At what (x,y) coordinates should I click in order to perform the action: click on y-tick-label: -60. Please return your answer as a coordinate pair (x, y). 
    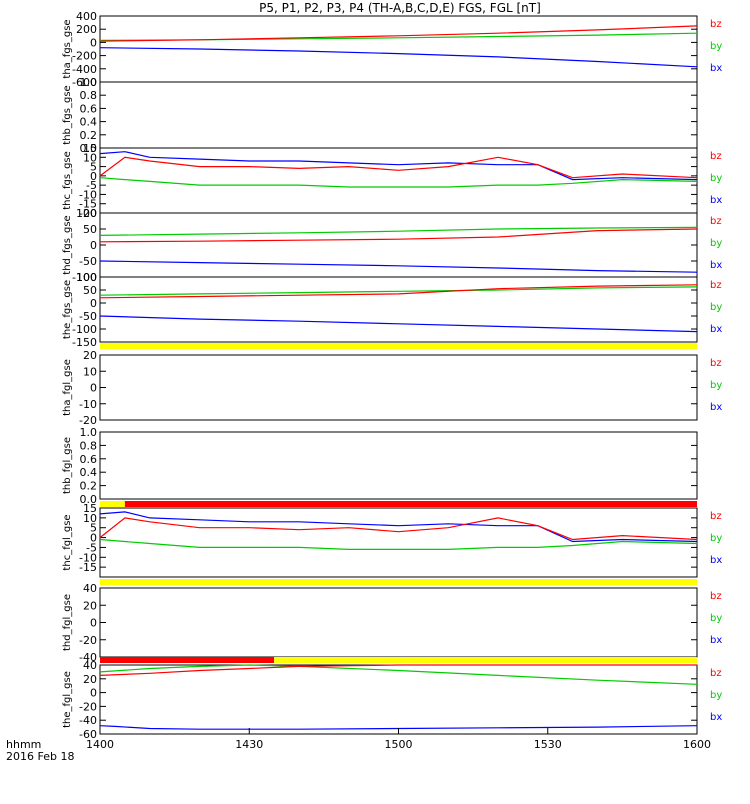
    Looking at the image, I should click on (88, 734).